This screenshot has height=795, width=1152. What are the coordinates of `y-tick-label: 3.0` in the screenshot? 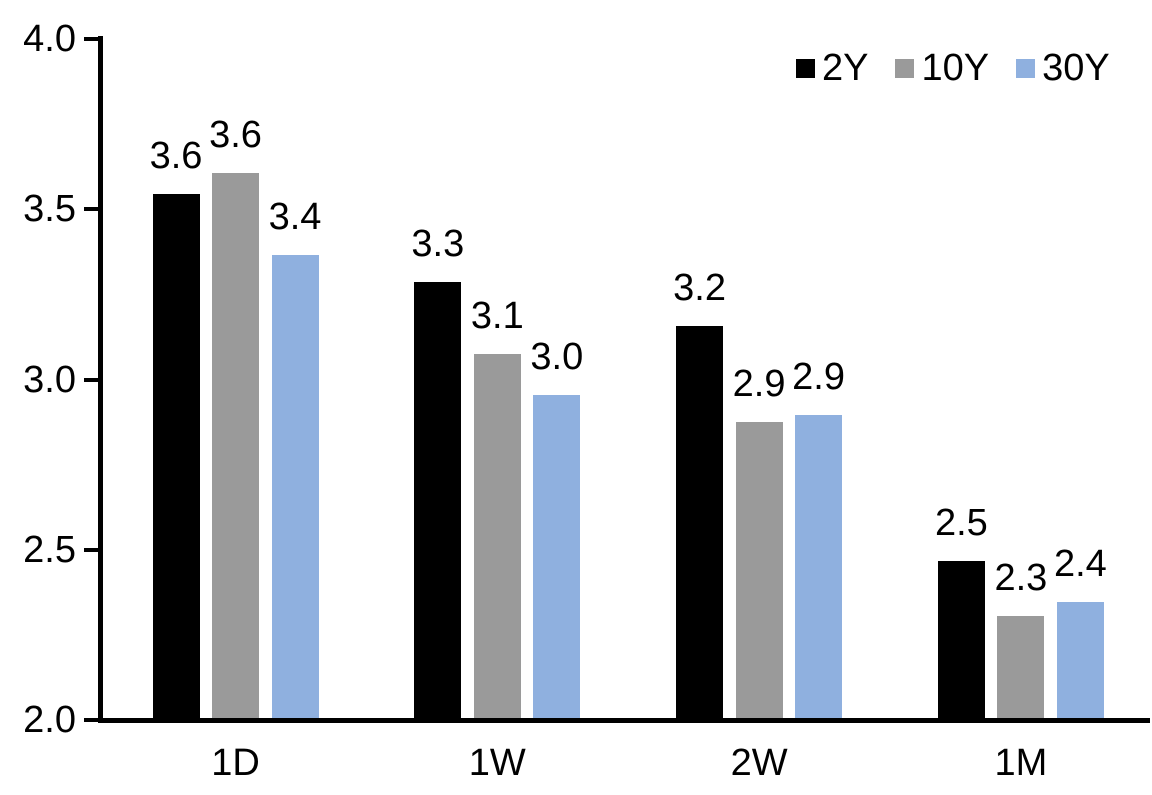 It's located at (49, 380).